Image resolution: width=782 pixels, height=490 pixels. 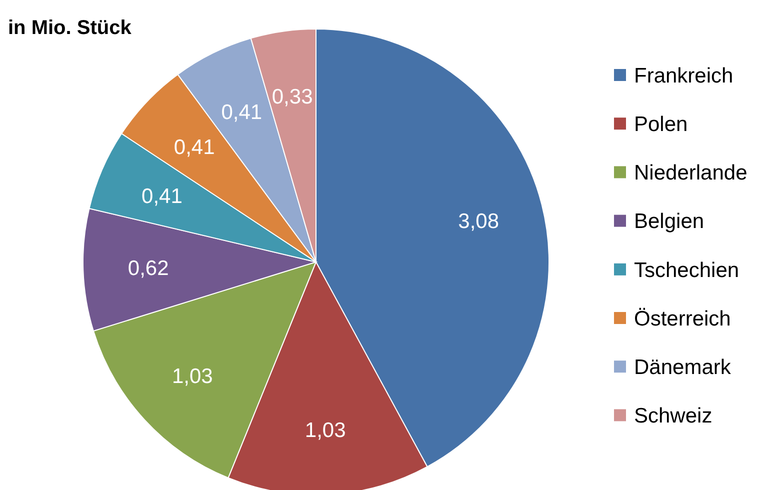 What do you see at coordinates (292, 96) in the screenshot?
I see `data-label: 0,33` at bounding box center [292, 96].